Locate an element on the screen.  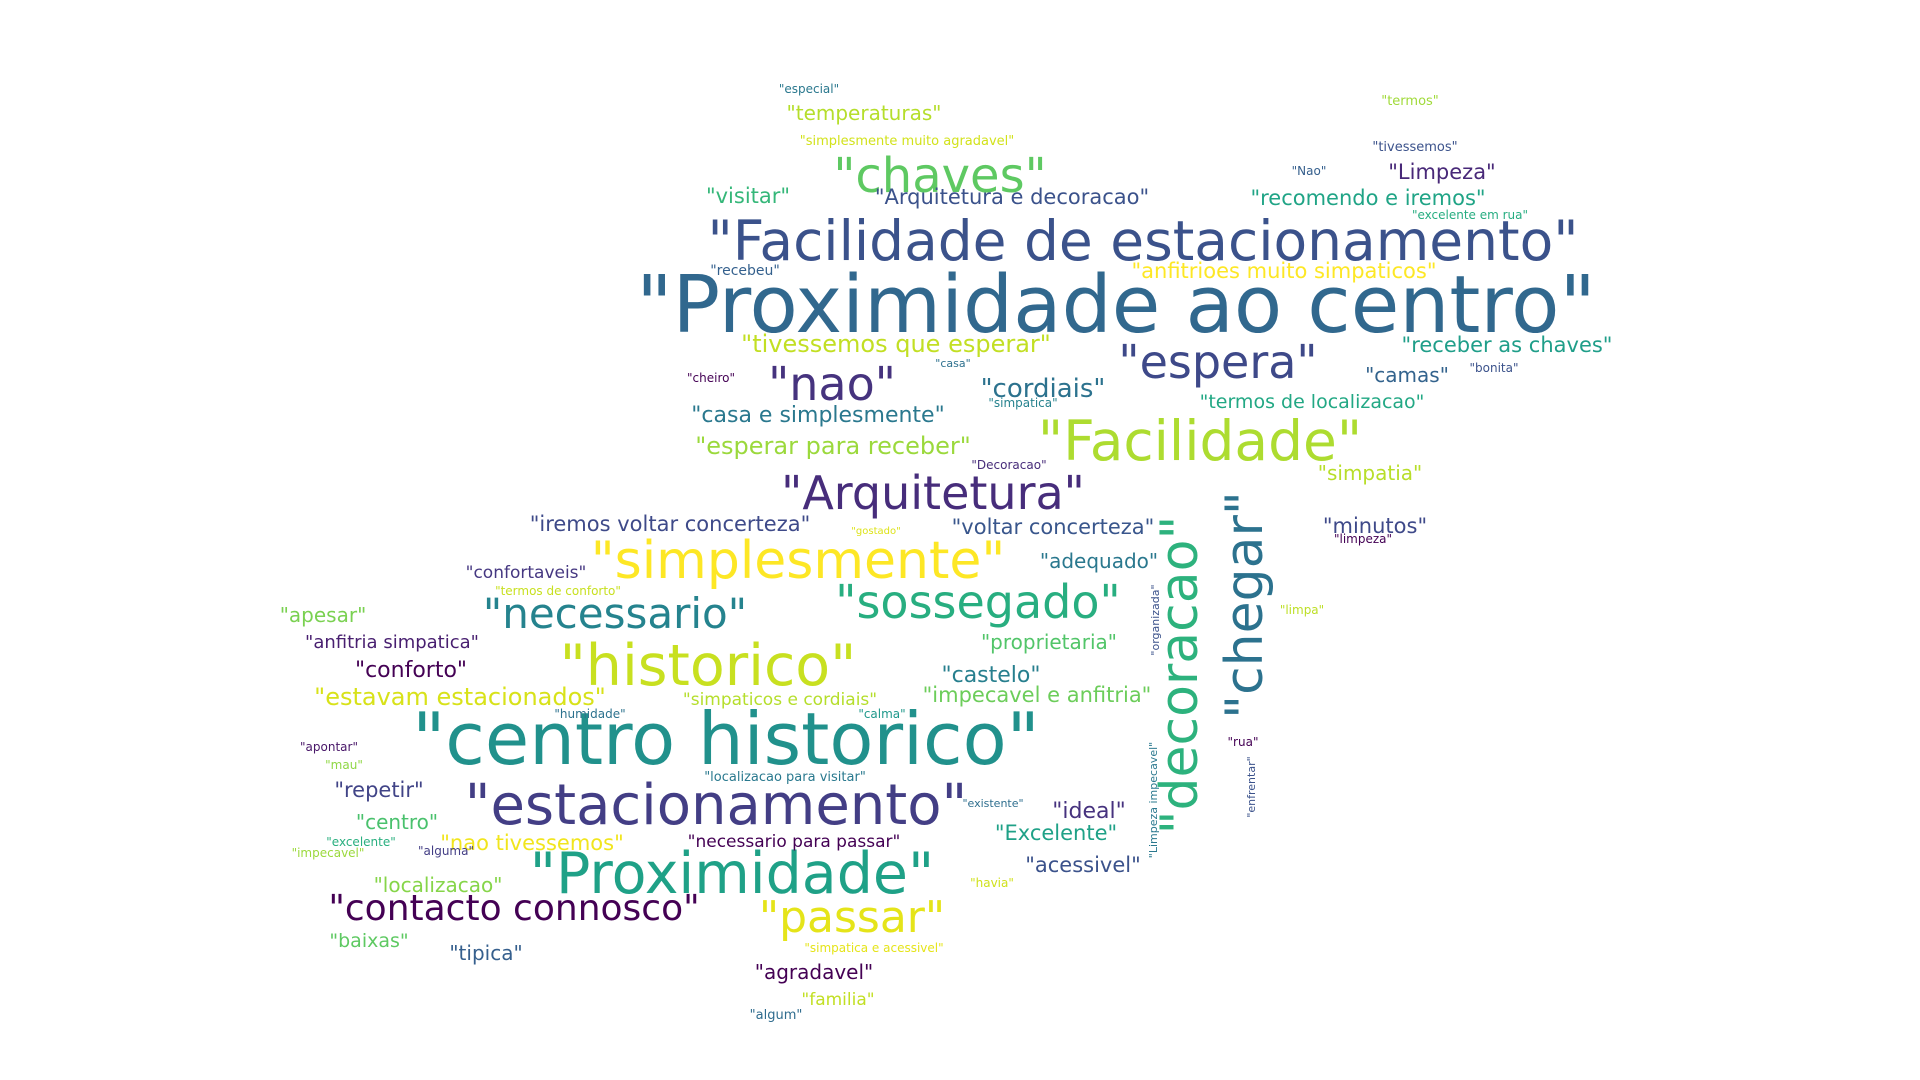
cloud-word: "impecavel" is located at coordinates (328, 853).